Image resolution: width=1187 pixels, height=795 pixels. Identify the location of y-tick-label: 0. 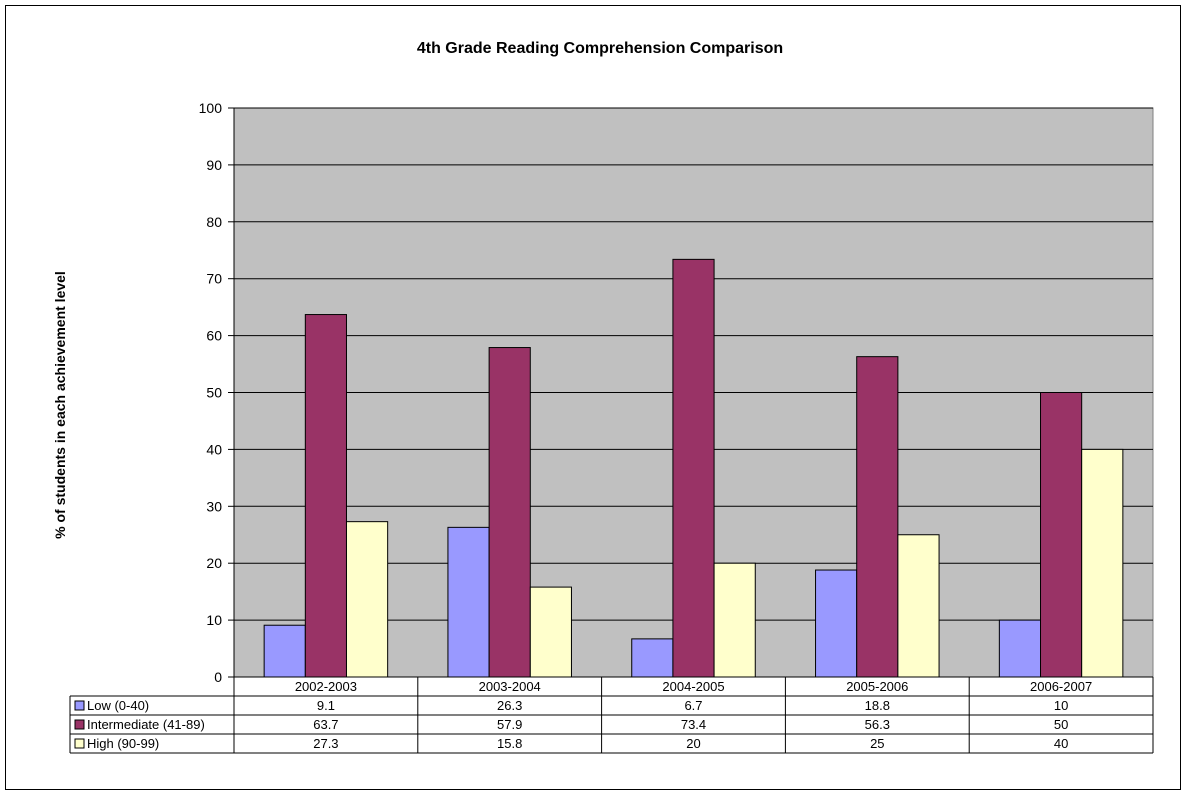
(218, 677).